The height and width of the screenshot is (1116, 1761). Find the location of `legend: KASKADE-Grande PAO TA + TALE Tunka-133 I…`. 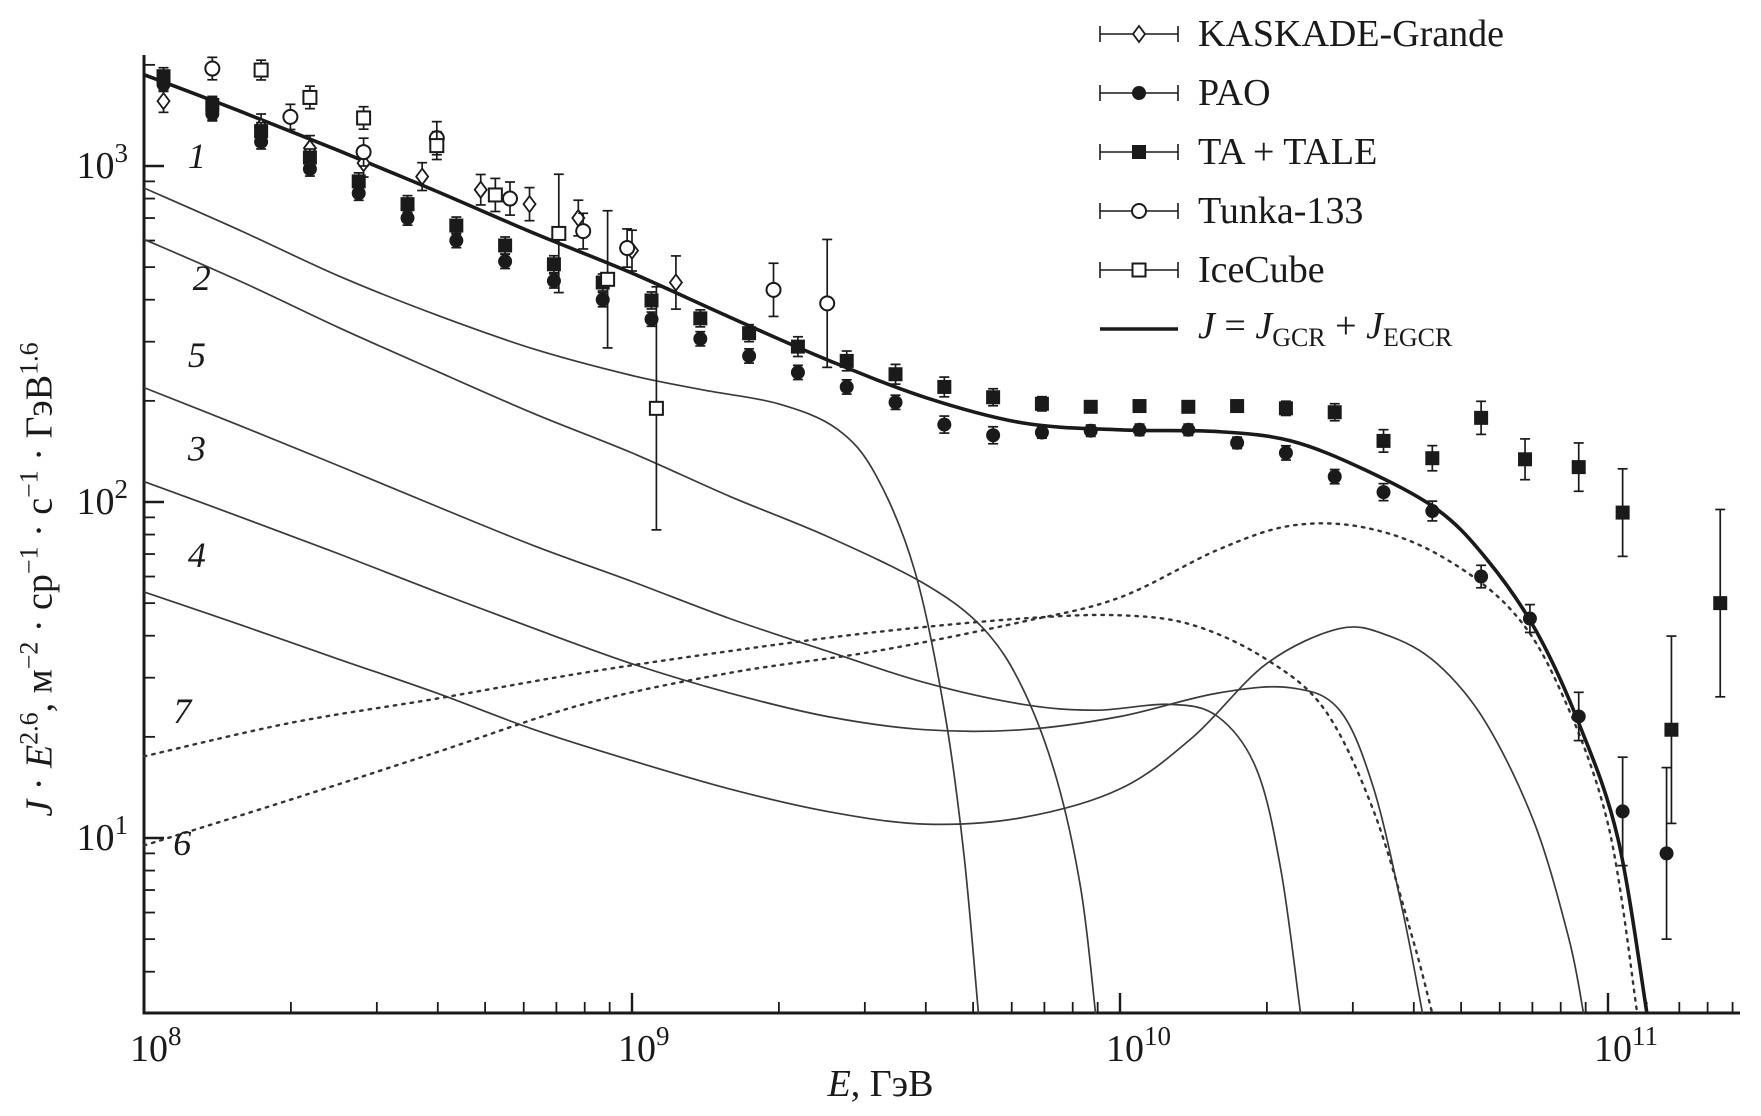

legend: KASKADE-Grande PAO TA + TALE Tunka-133 I… is located at coordinates (1300, 181).